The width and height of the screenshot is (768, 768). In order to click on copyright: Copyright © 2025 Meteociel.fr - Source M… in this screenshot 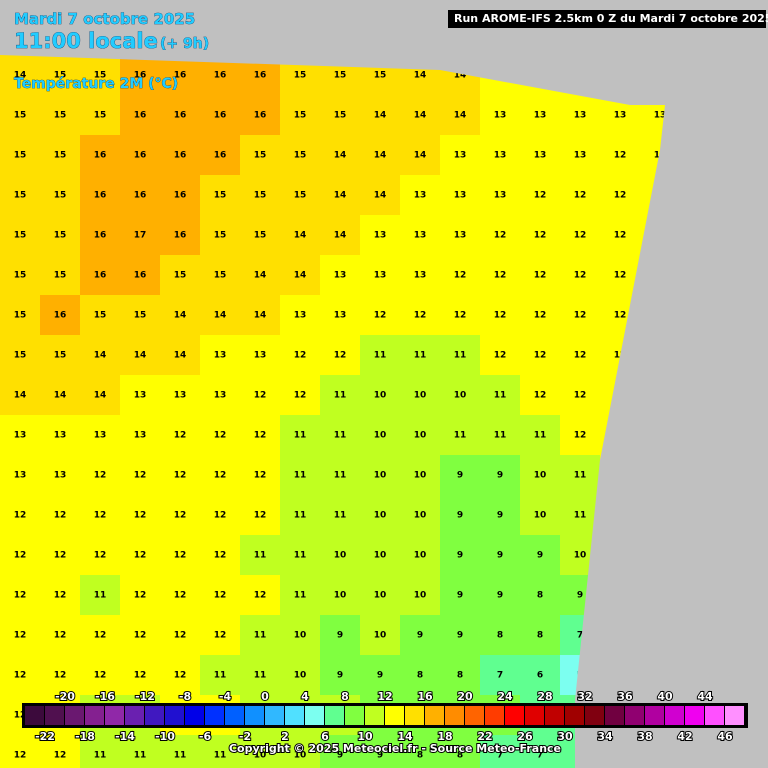, I will do `click(395, 748)`.